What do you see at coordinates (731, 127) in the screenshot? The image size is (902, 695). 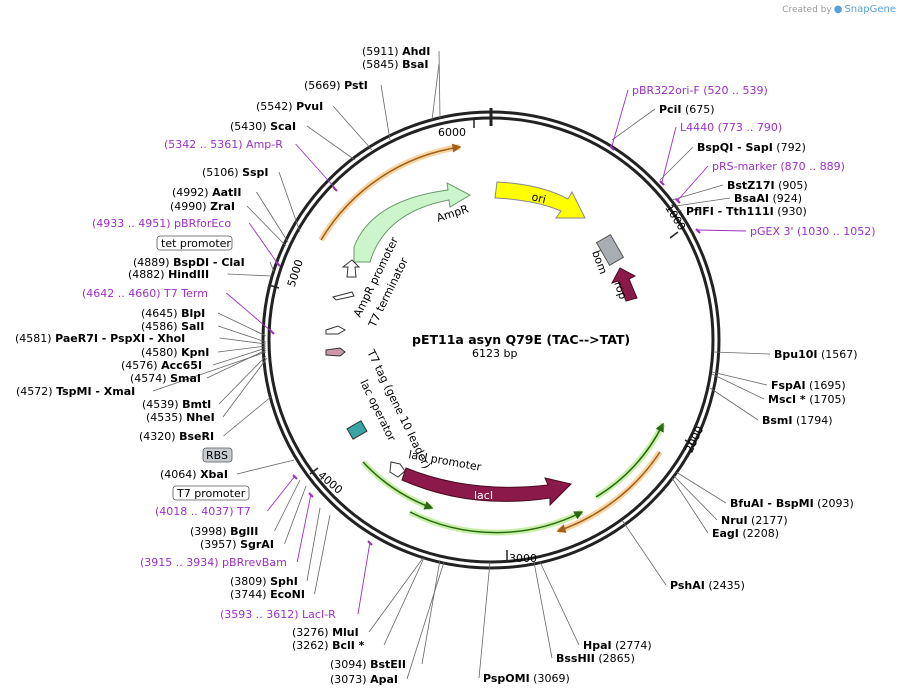 I see `primer-label-1: L4440 (773 .. 790)` at bounding box center [731, 127].